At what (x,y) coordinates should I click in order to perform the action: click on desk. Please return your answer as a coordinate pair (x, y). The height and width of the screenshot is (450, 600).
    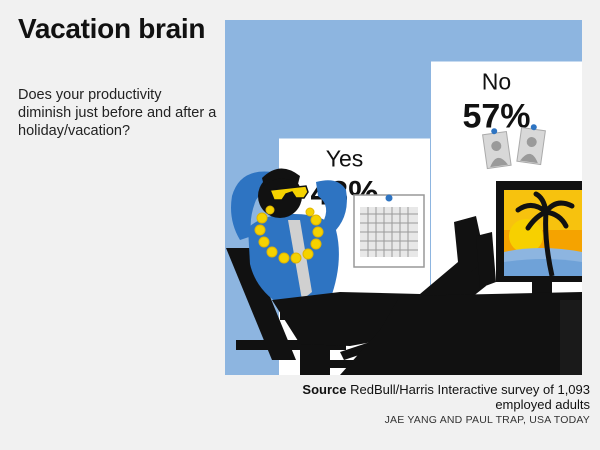
    Looking at the image, I should click on (461, 333).